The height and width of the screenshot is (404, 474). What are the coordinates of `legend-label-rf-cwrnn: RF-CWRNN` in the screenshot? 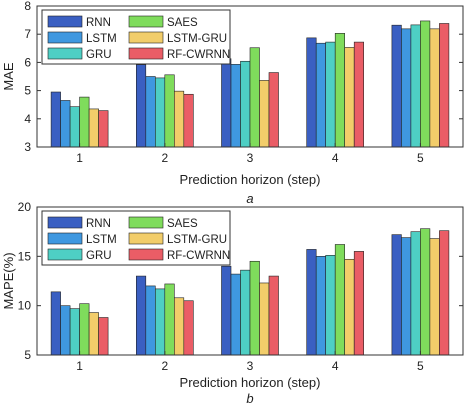 It's located at (198, 55).